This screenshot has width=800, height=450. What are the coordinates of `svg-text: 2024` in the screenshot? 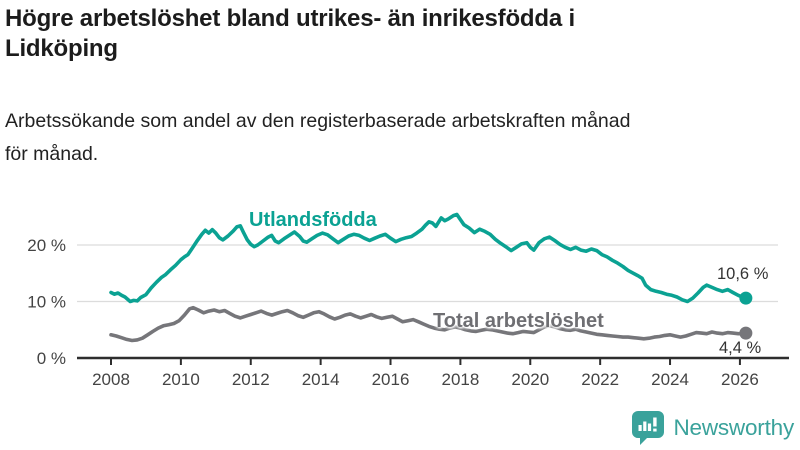 It's located at (670, 379).